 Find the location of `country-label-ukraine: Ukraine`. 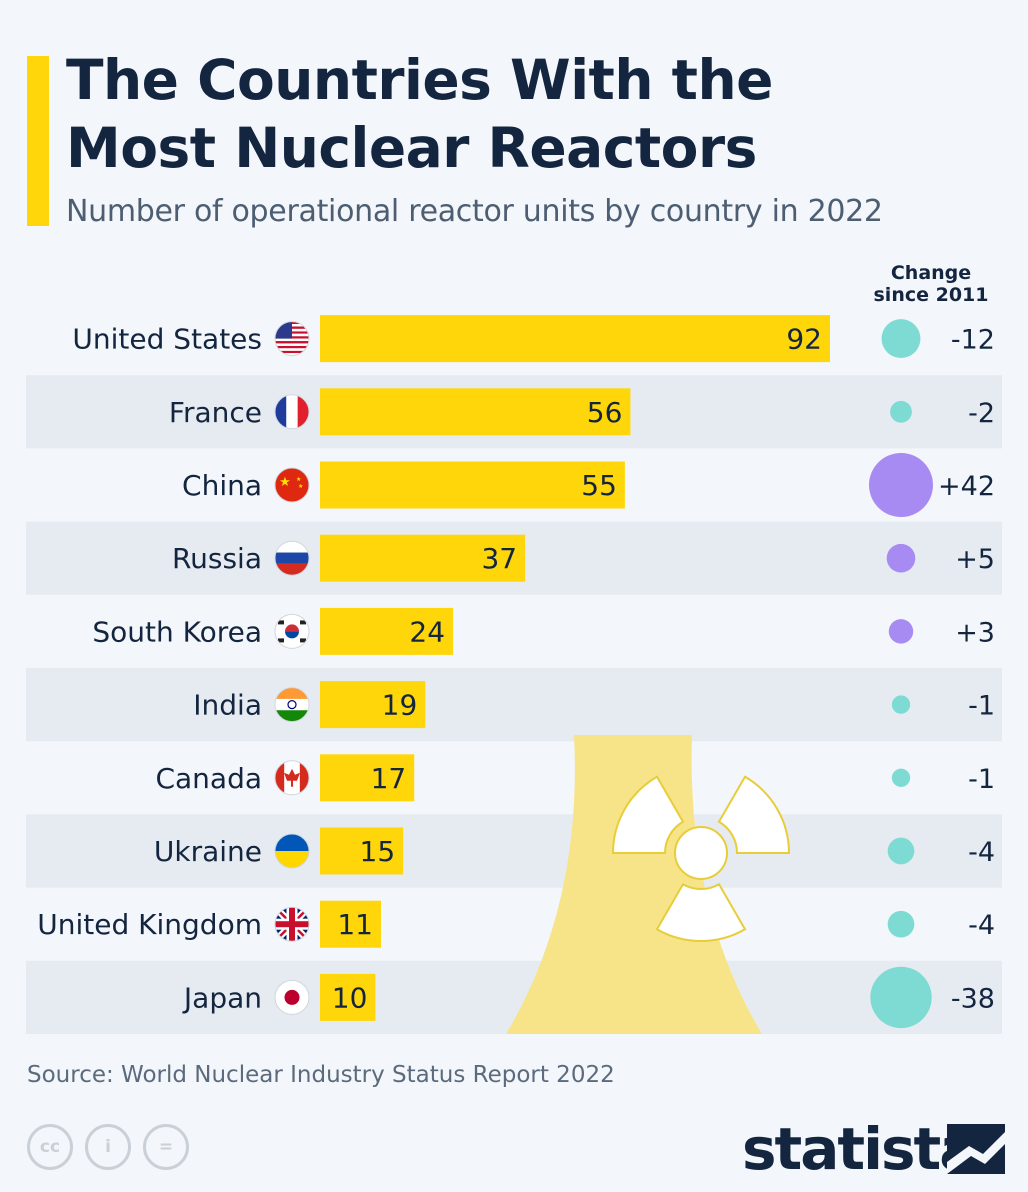

country-label-ukraine: Ukraine is located at coordinates (208, 851).